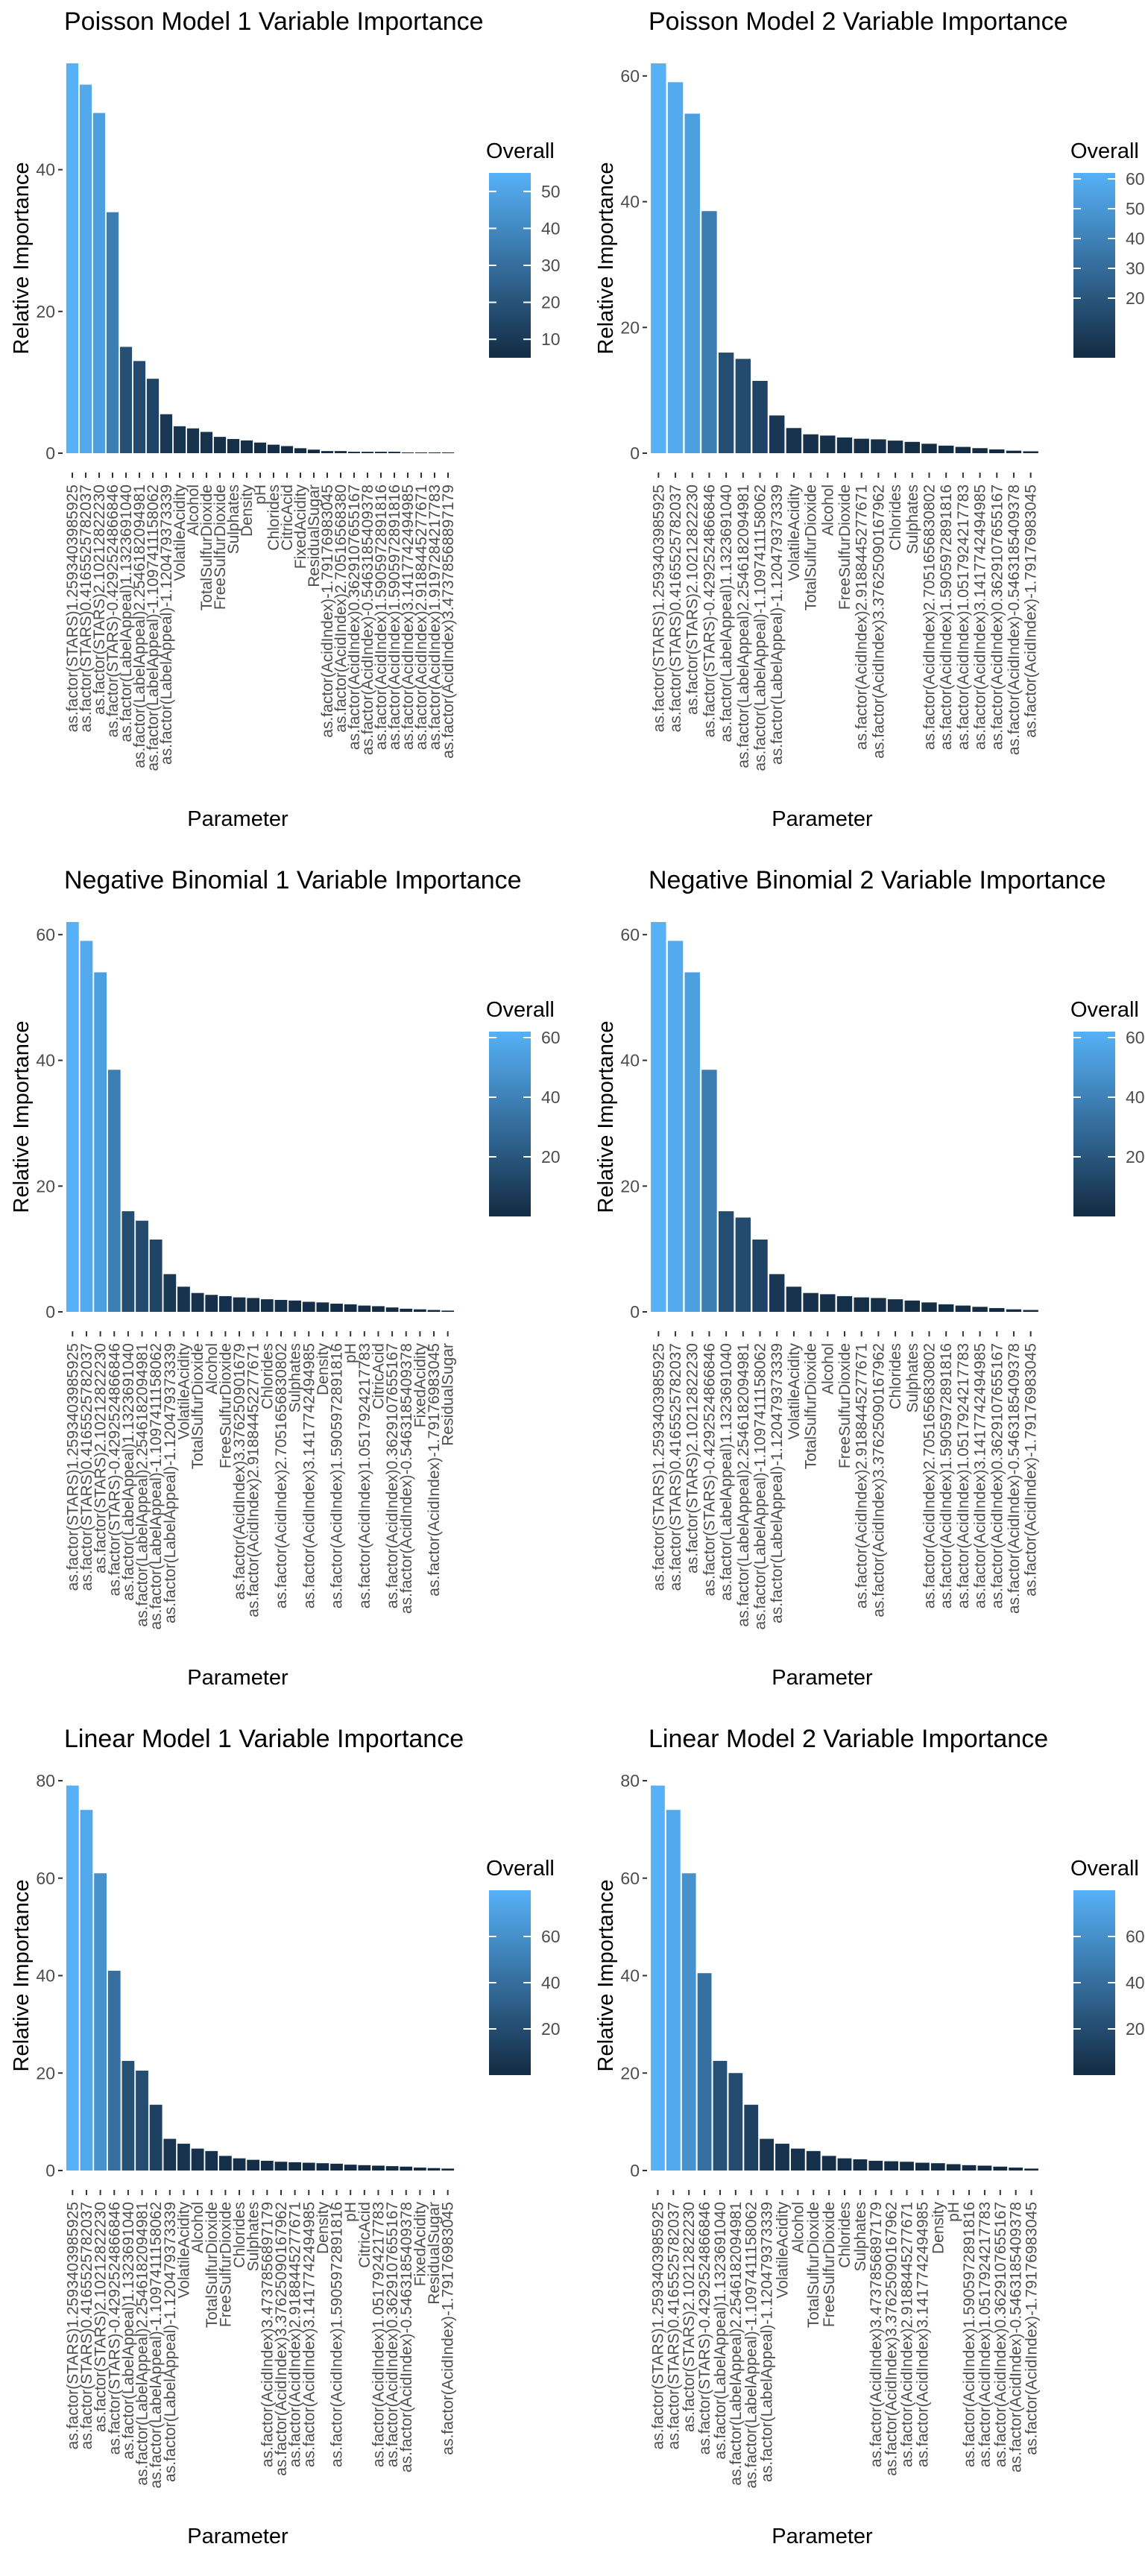 The image size is (1145, 2576). What do you see at coordinates (1014, 619) in the screenshot?
I see `x-tick-label: as.factor(AcidIndex)-0.5463185409378` at bounding box center [1014, 619].